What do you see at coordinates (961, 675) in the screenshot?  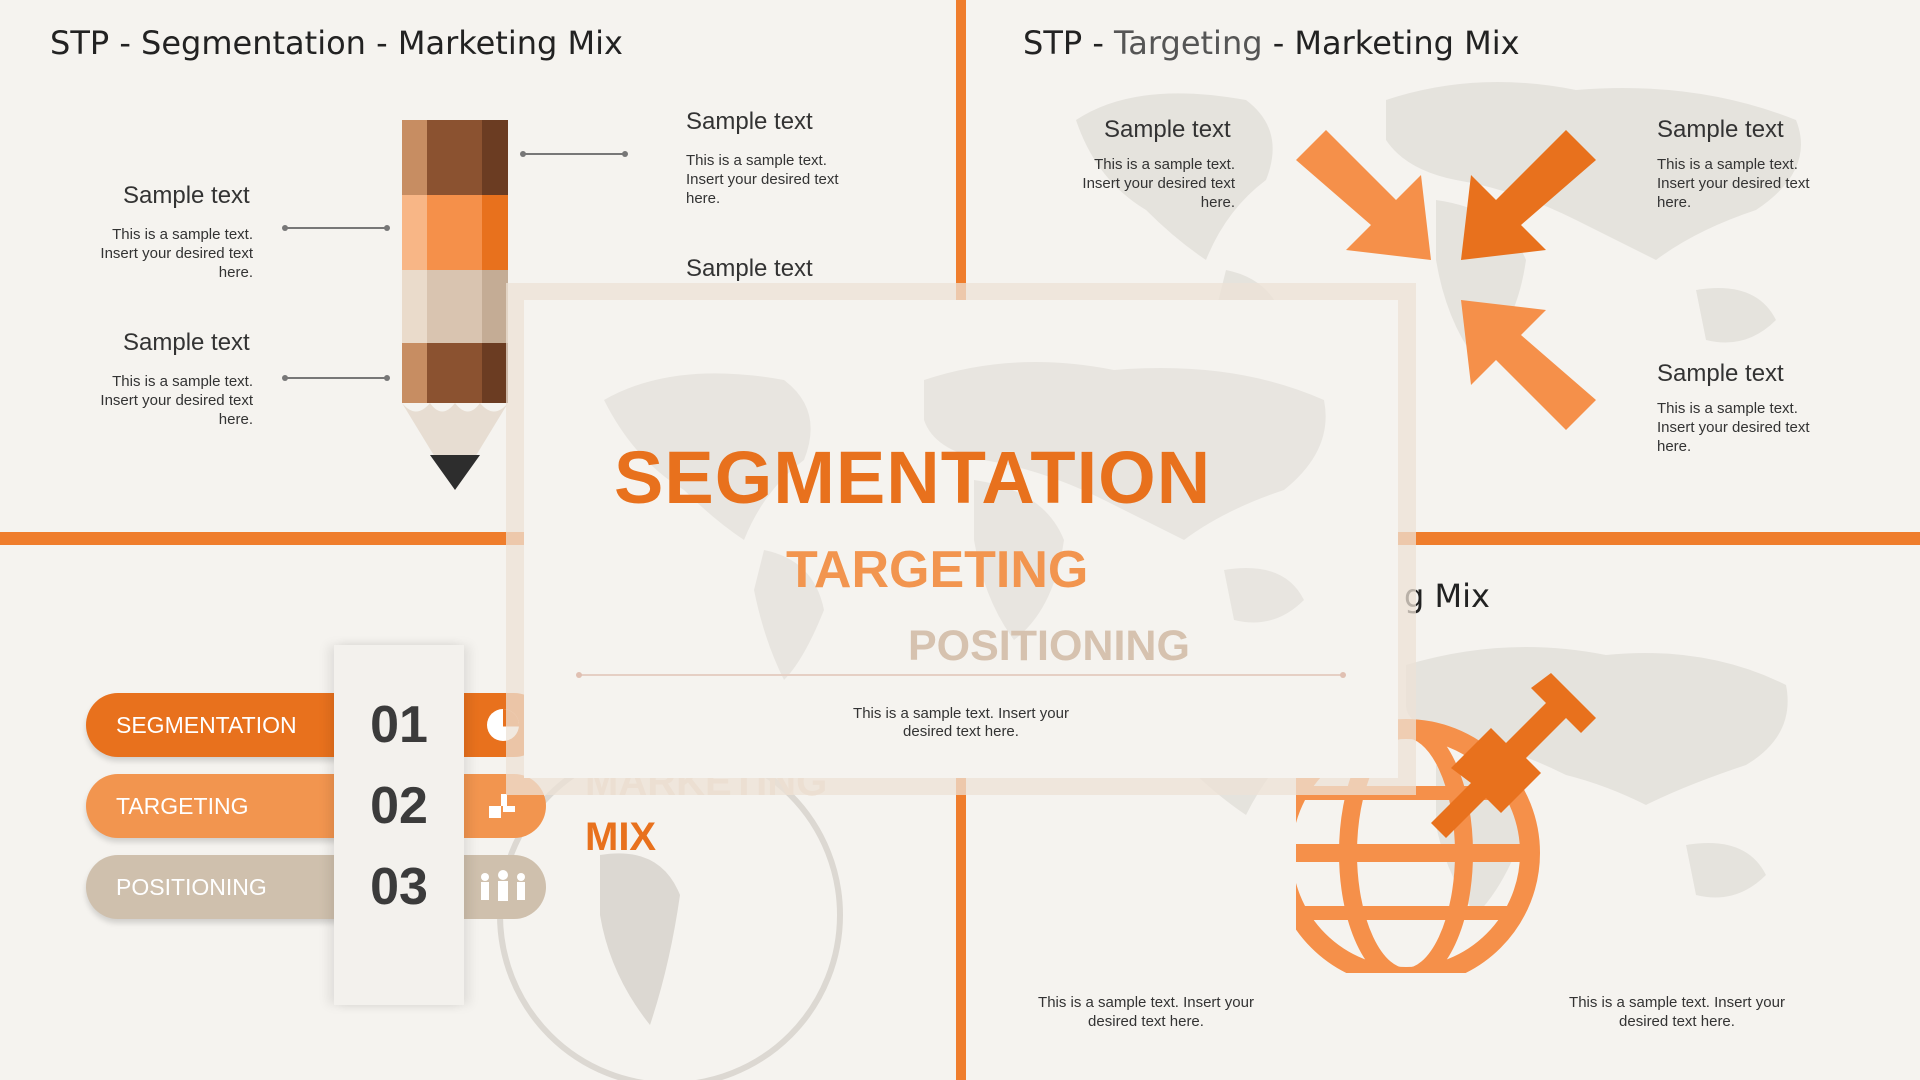 I see `divider-line` at bounding box center [961, 675].